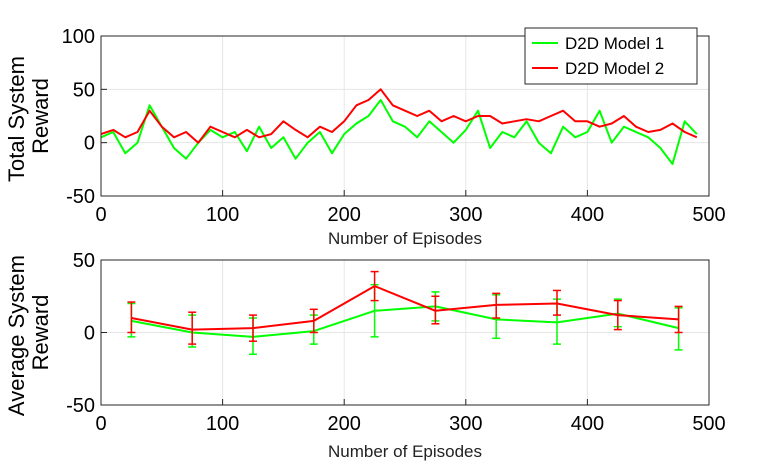  What do you see at coordinates (344, 424) in the screenshot?
I see `bottom-xtick-label-200: 200` at bounding box center [344, 424].